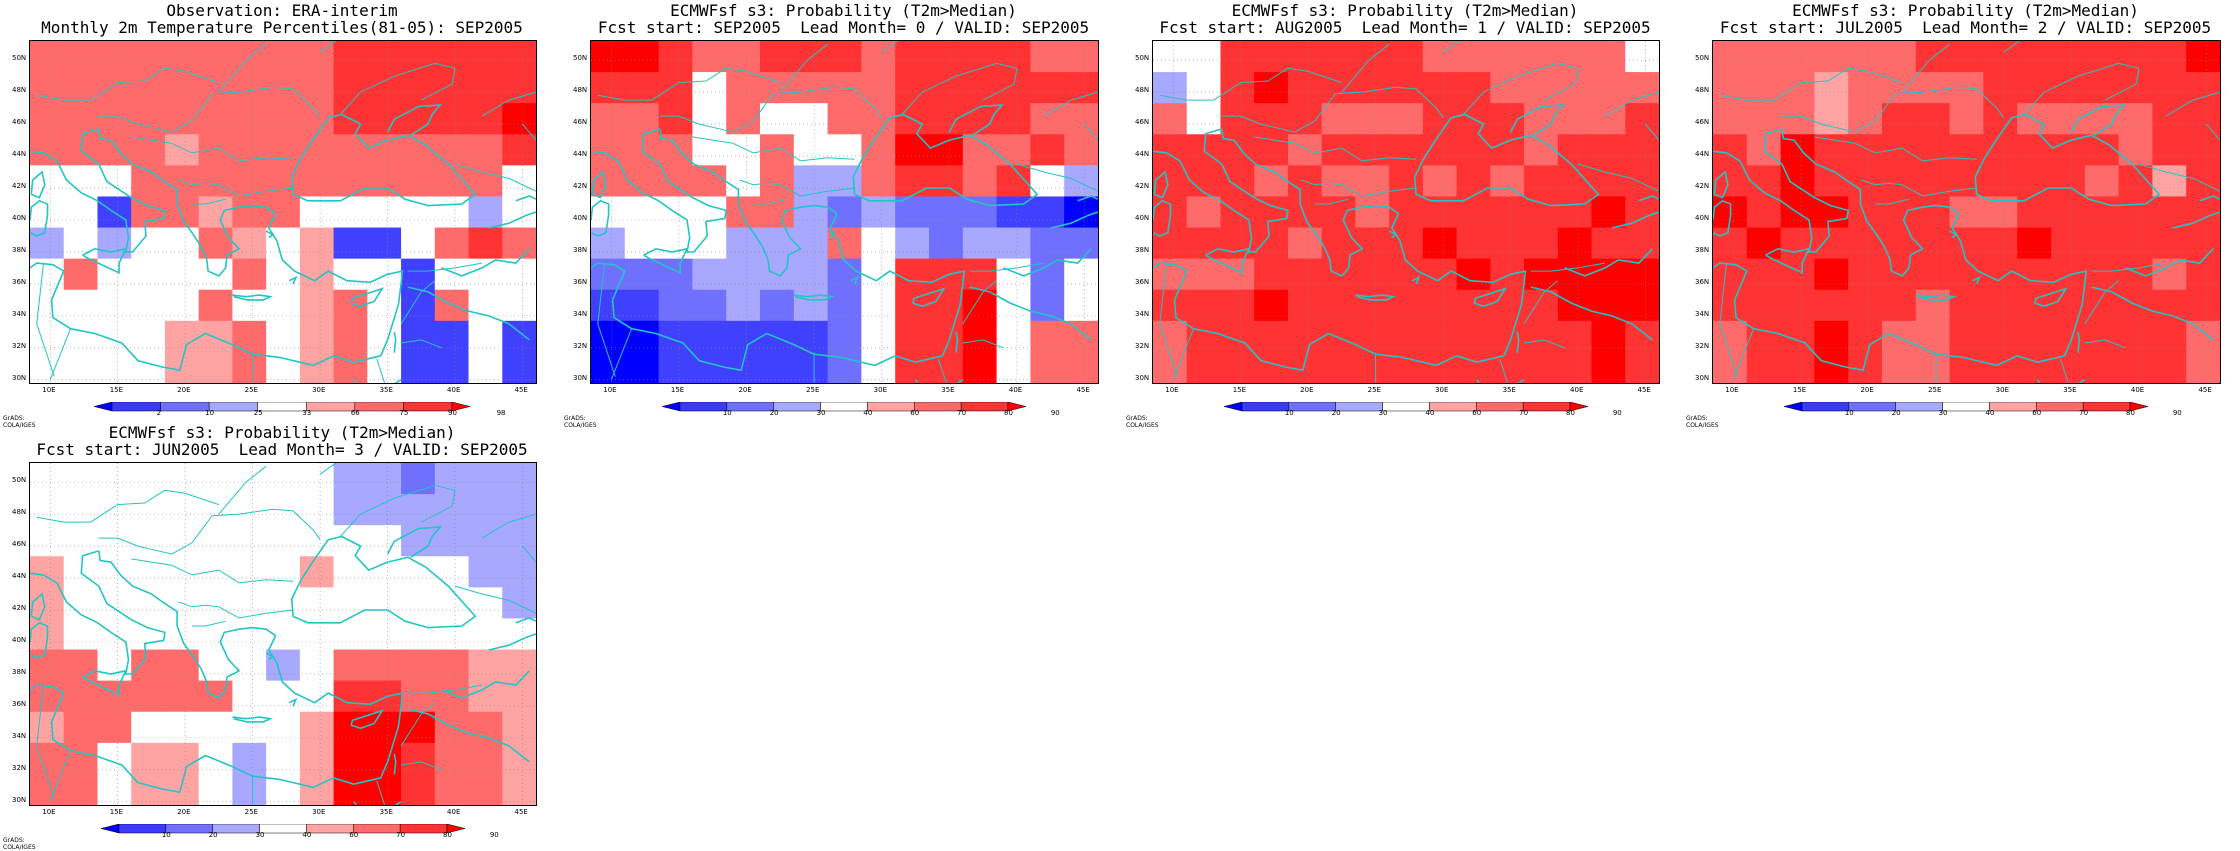  I want to click on lat-tick-label: 40N, so click(19, 639).